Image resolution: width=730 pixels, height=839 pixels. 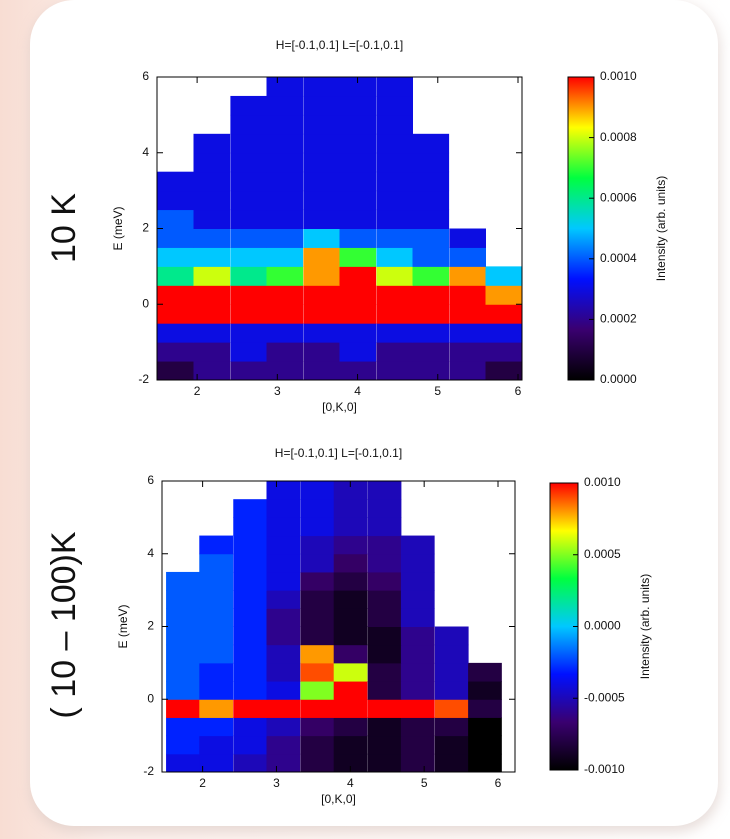 What do you see at coordinates (618, 197) in the screenshot?
I see `colorbar-tick-label: 0.0006` at bounding box center [618, 197].